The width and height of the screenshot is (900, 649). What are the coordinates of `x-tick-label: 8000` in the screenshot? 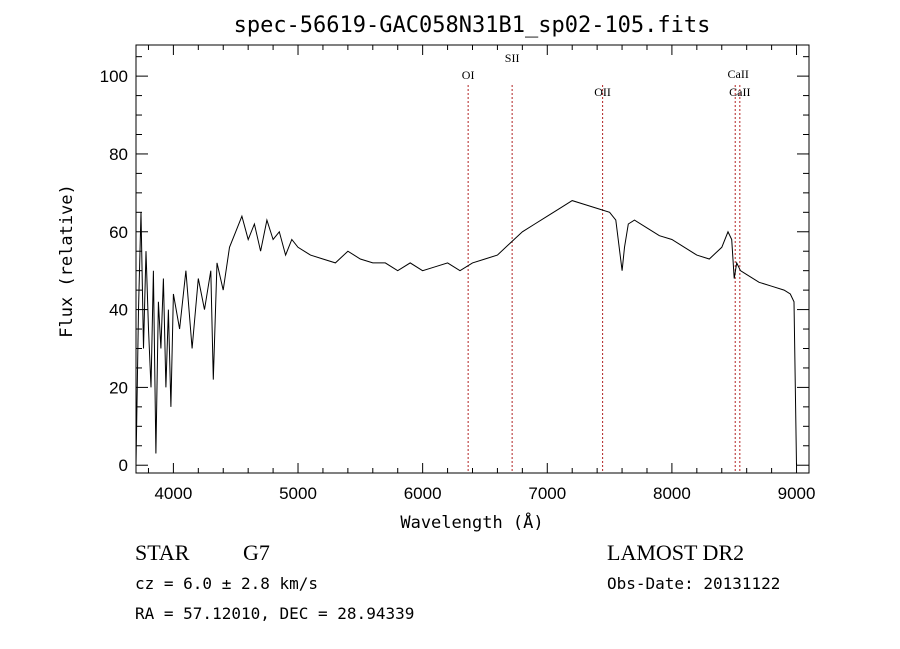 It's located at (672, 493).